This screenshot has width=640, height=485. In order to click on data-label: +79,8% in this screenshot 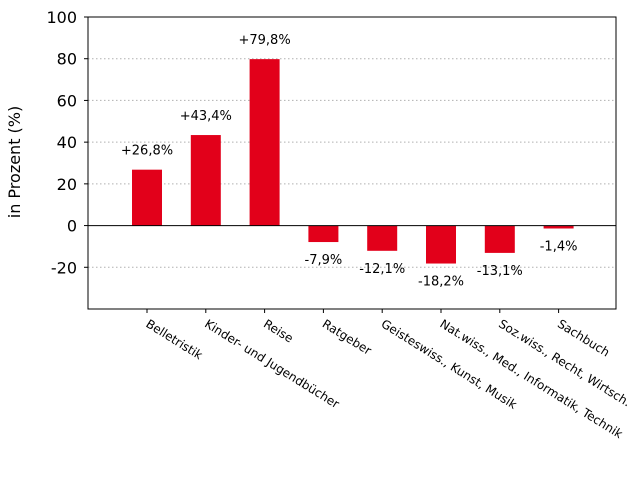, I will do `click(264, 40)`.